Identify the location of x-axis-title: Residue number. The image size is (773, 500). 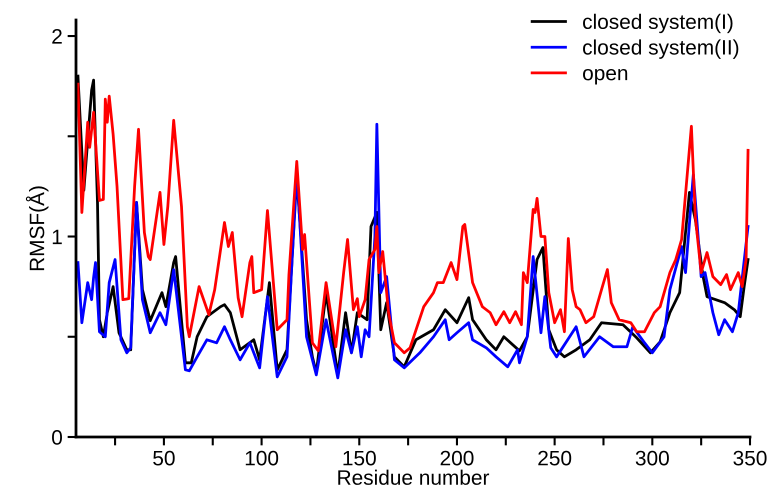
(414, 477).